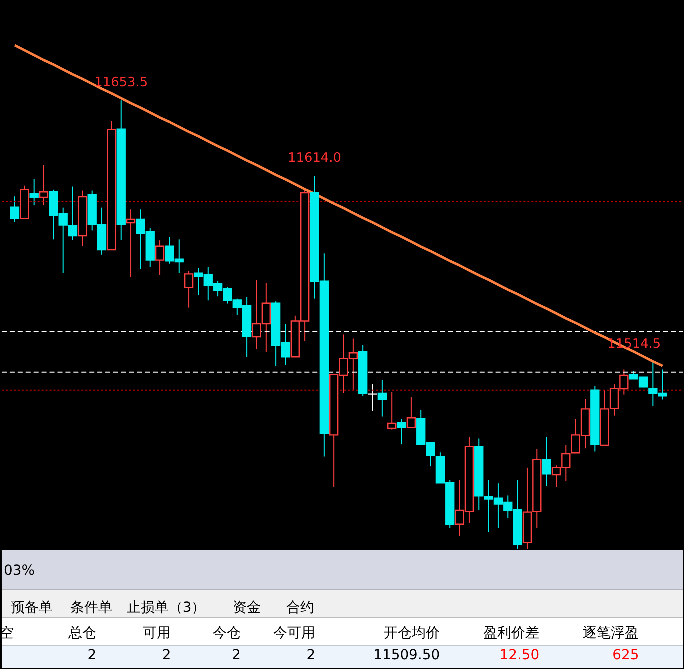  I want to click on text: 止损单（3）, so click(166, 608).